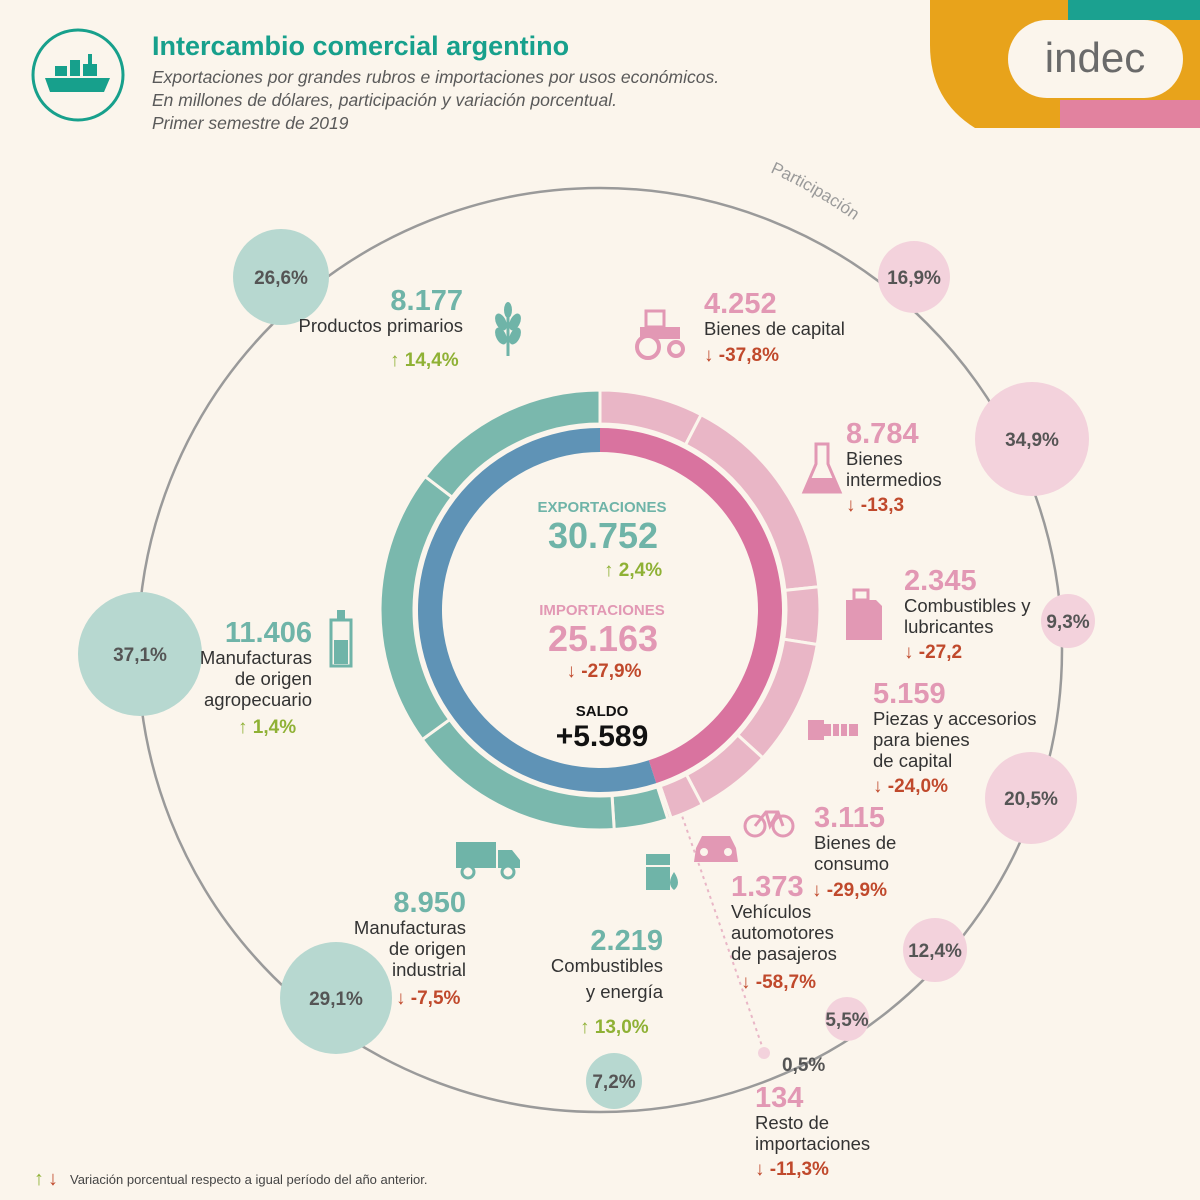 This screenshot has width=1200, height=1200. I want to click on label-vehiculos-automotores-de-pasajeros-line-3: de pasajeros, so click(784, 953).